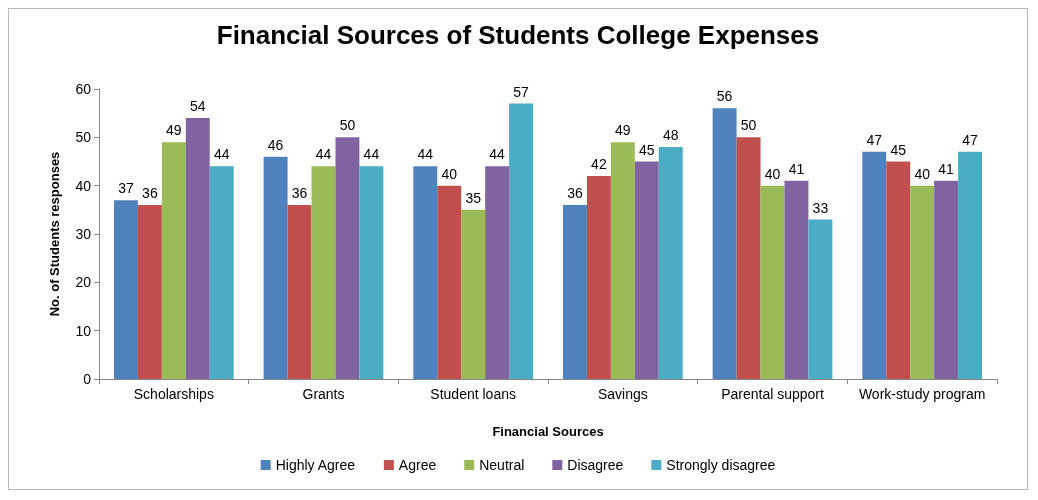  Describe the element at coordinates (622, 394) in the screenshot. I see `x-tick-label: Savings` at that location.